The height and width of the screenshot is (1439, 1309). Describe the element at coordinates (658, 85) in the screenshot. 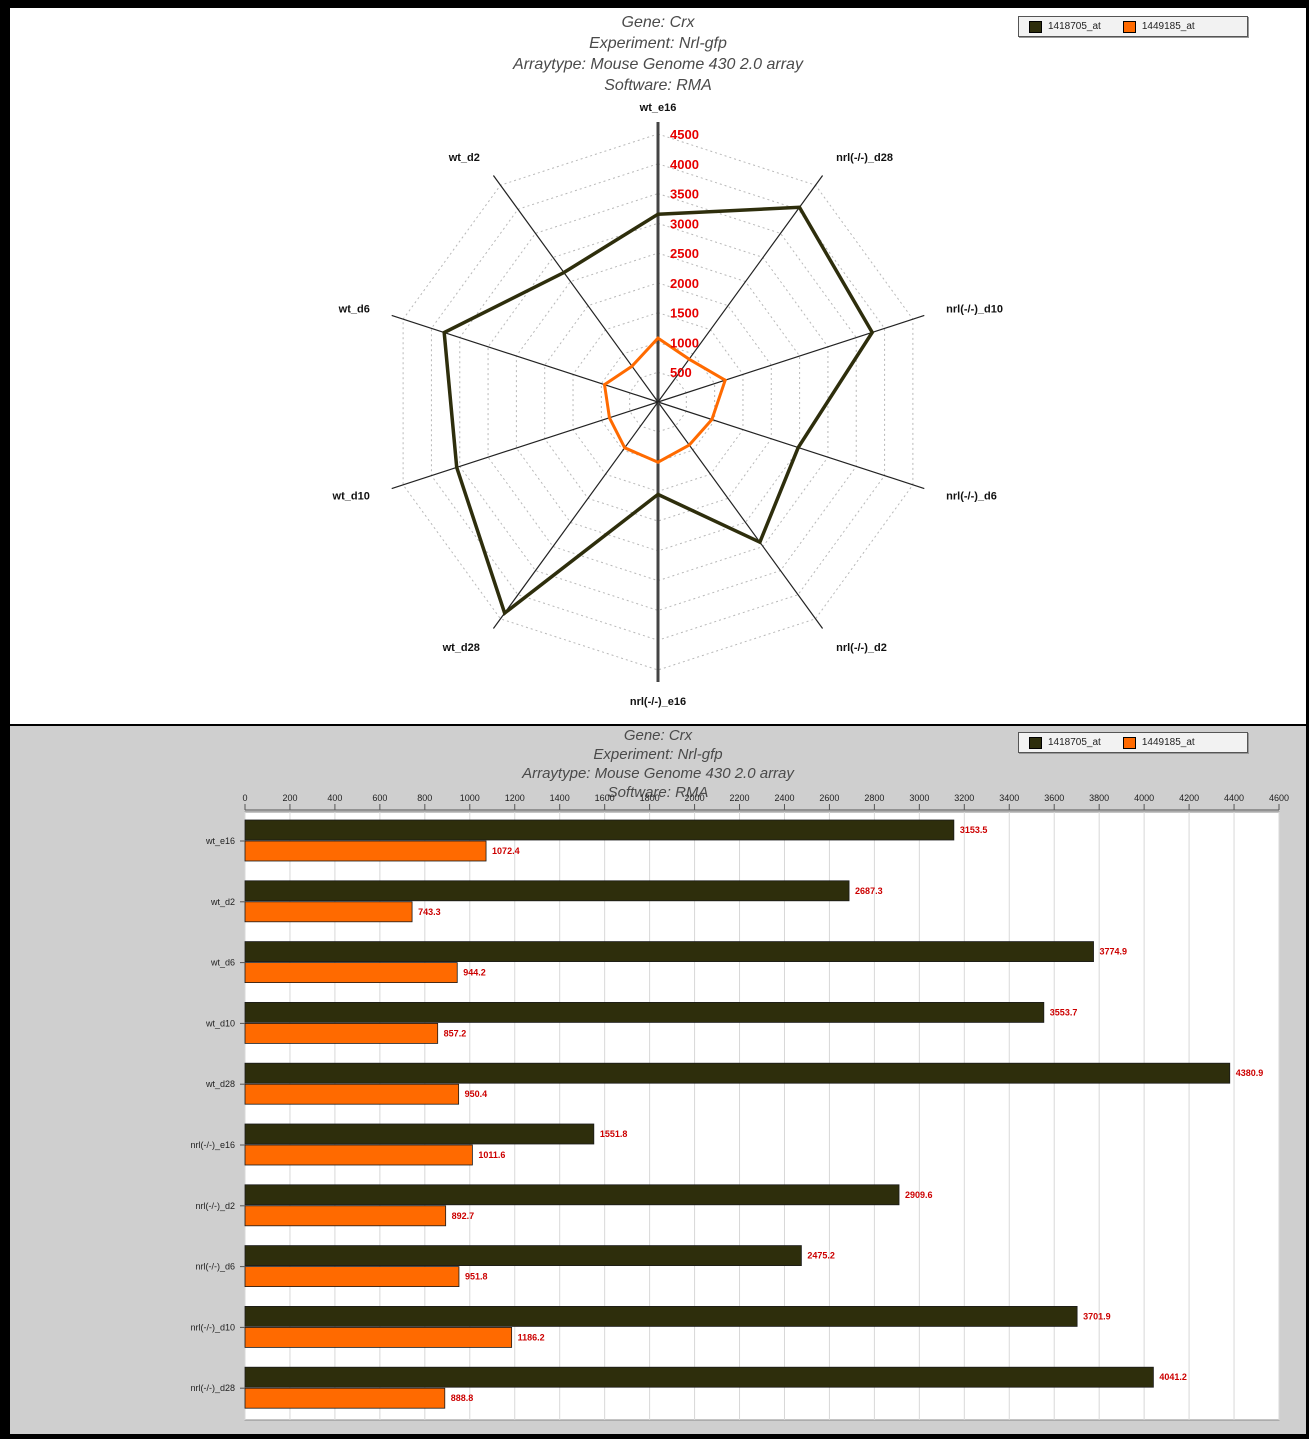

I see `radar-title-software: Software: RMA` at that location.